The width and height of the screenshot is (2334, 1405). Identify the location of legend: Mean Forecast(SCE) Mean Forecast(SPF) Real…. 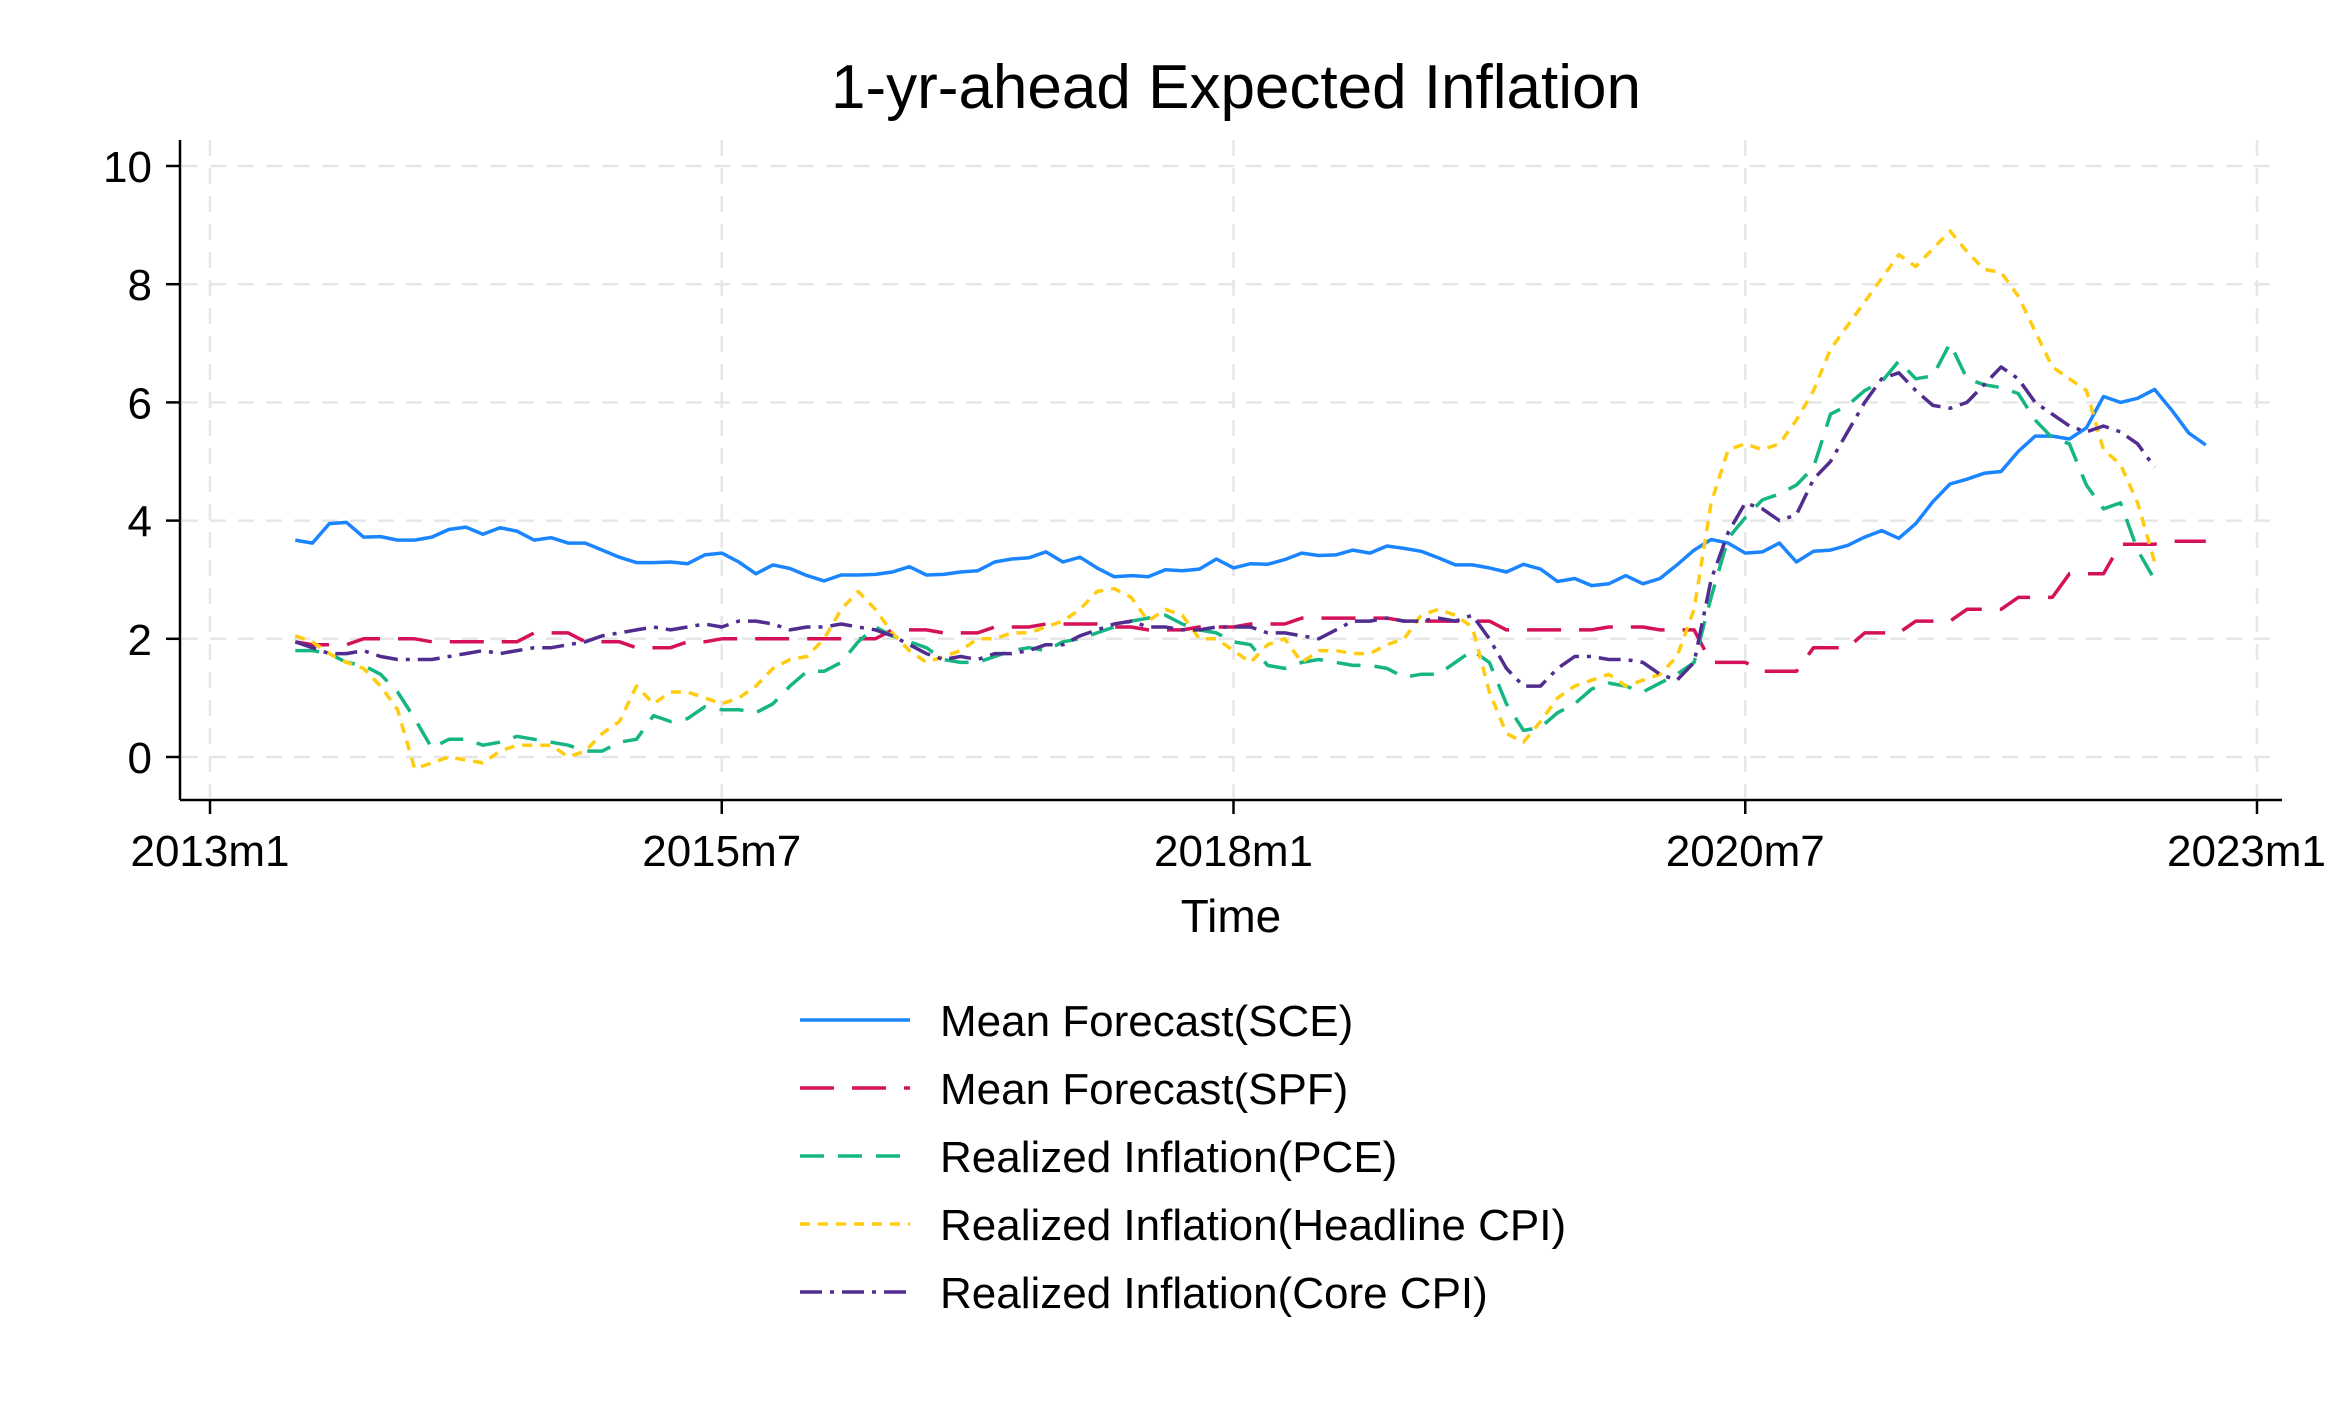
(1183, 1157).